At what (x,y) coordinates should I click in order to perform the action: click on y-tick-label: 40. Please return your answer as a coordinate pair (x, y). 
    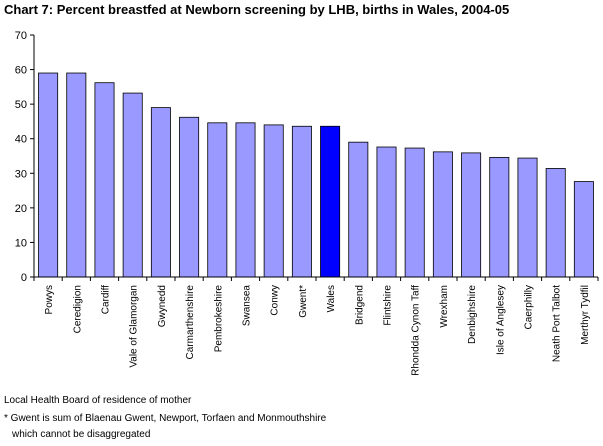
    Looking at the image, I should click on (21, 140).